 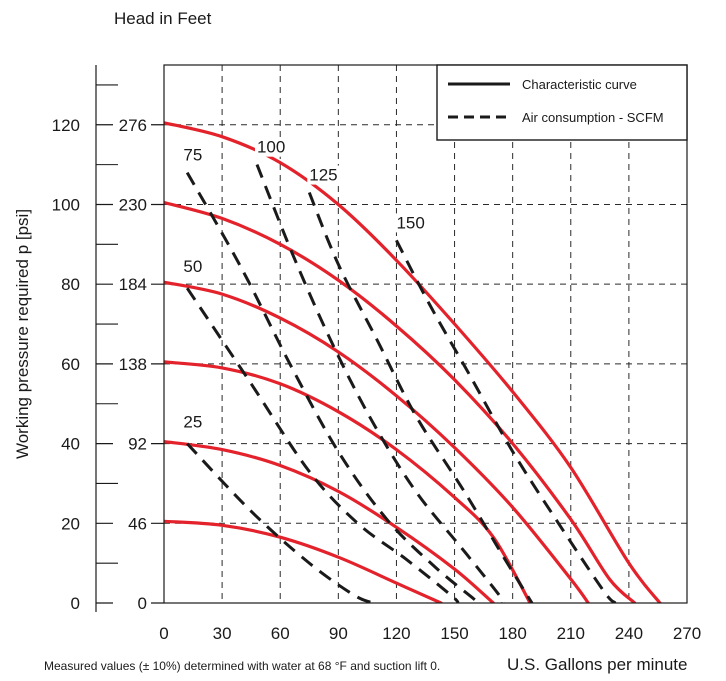 What do you see at coordinates (396, 633) in the screenshot?
I see `x-tick-label: 120` at bounding box center [396, 633].